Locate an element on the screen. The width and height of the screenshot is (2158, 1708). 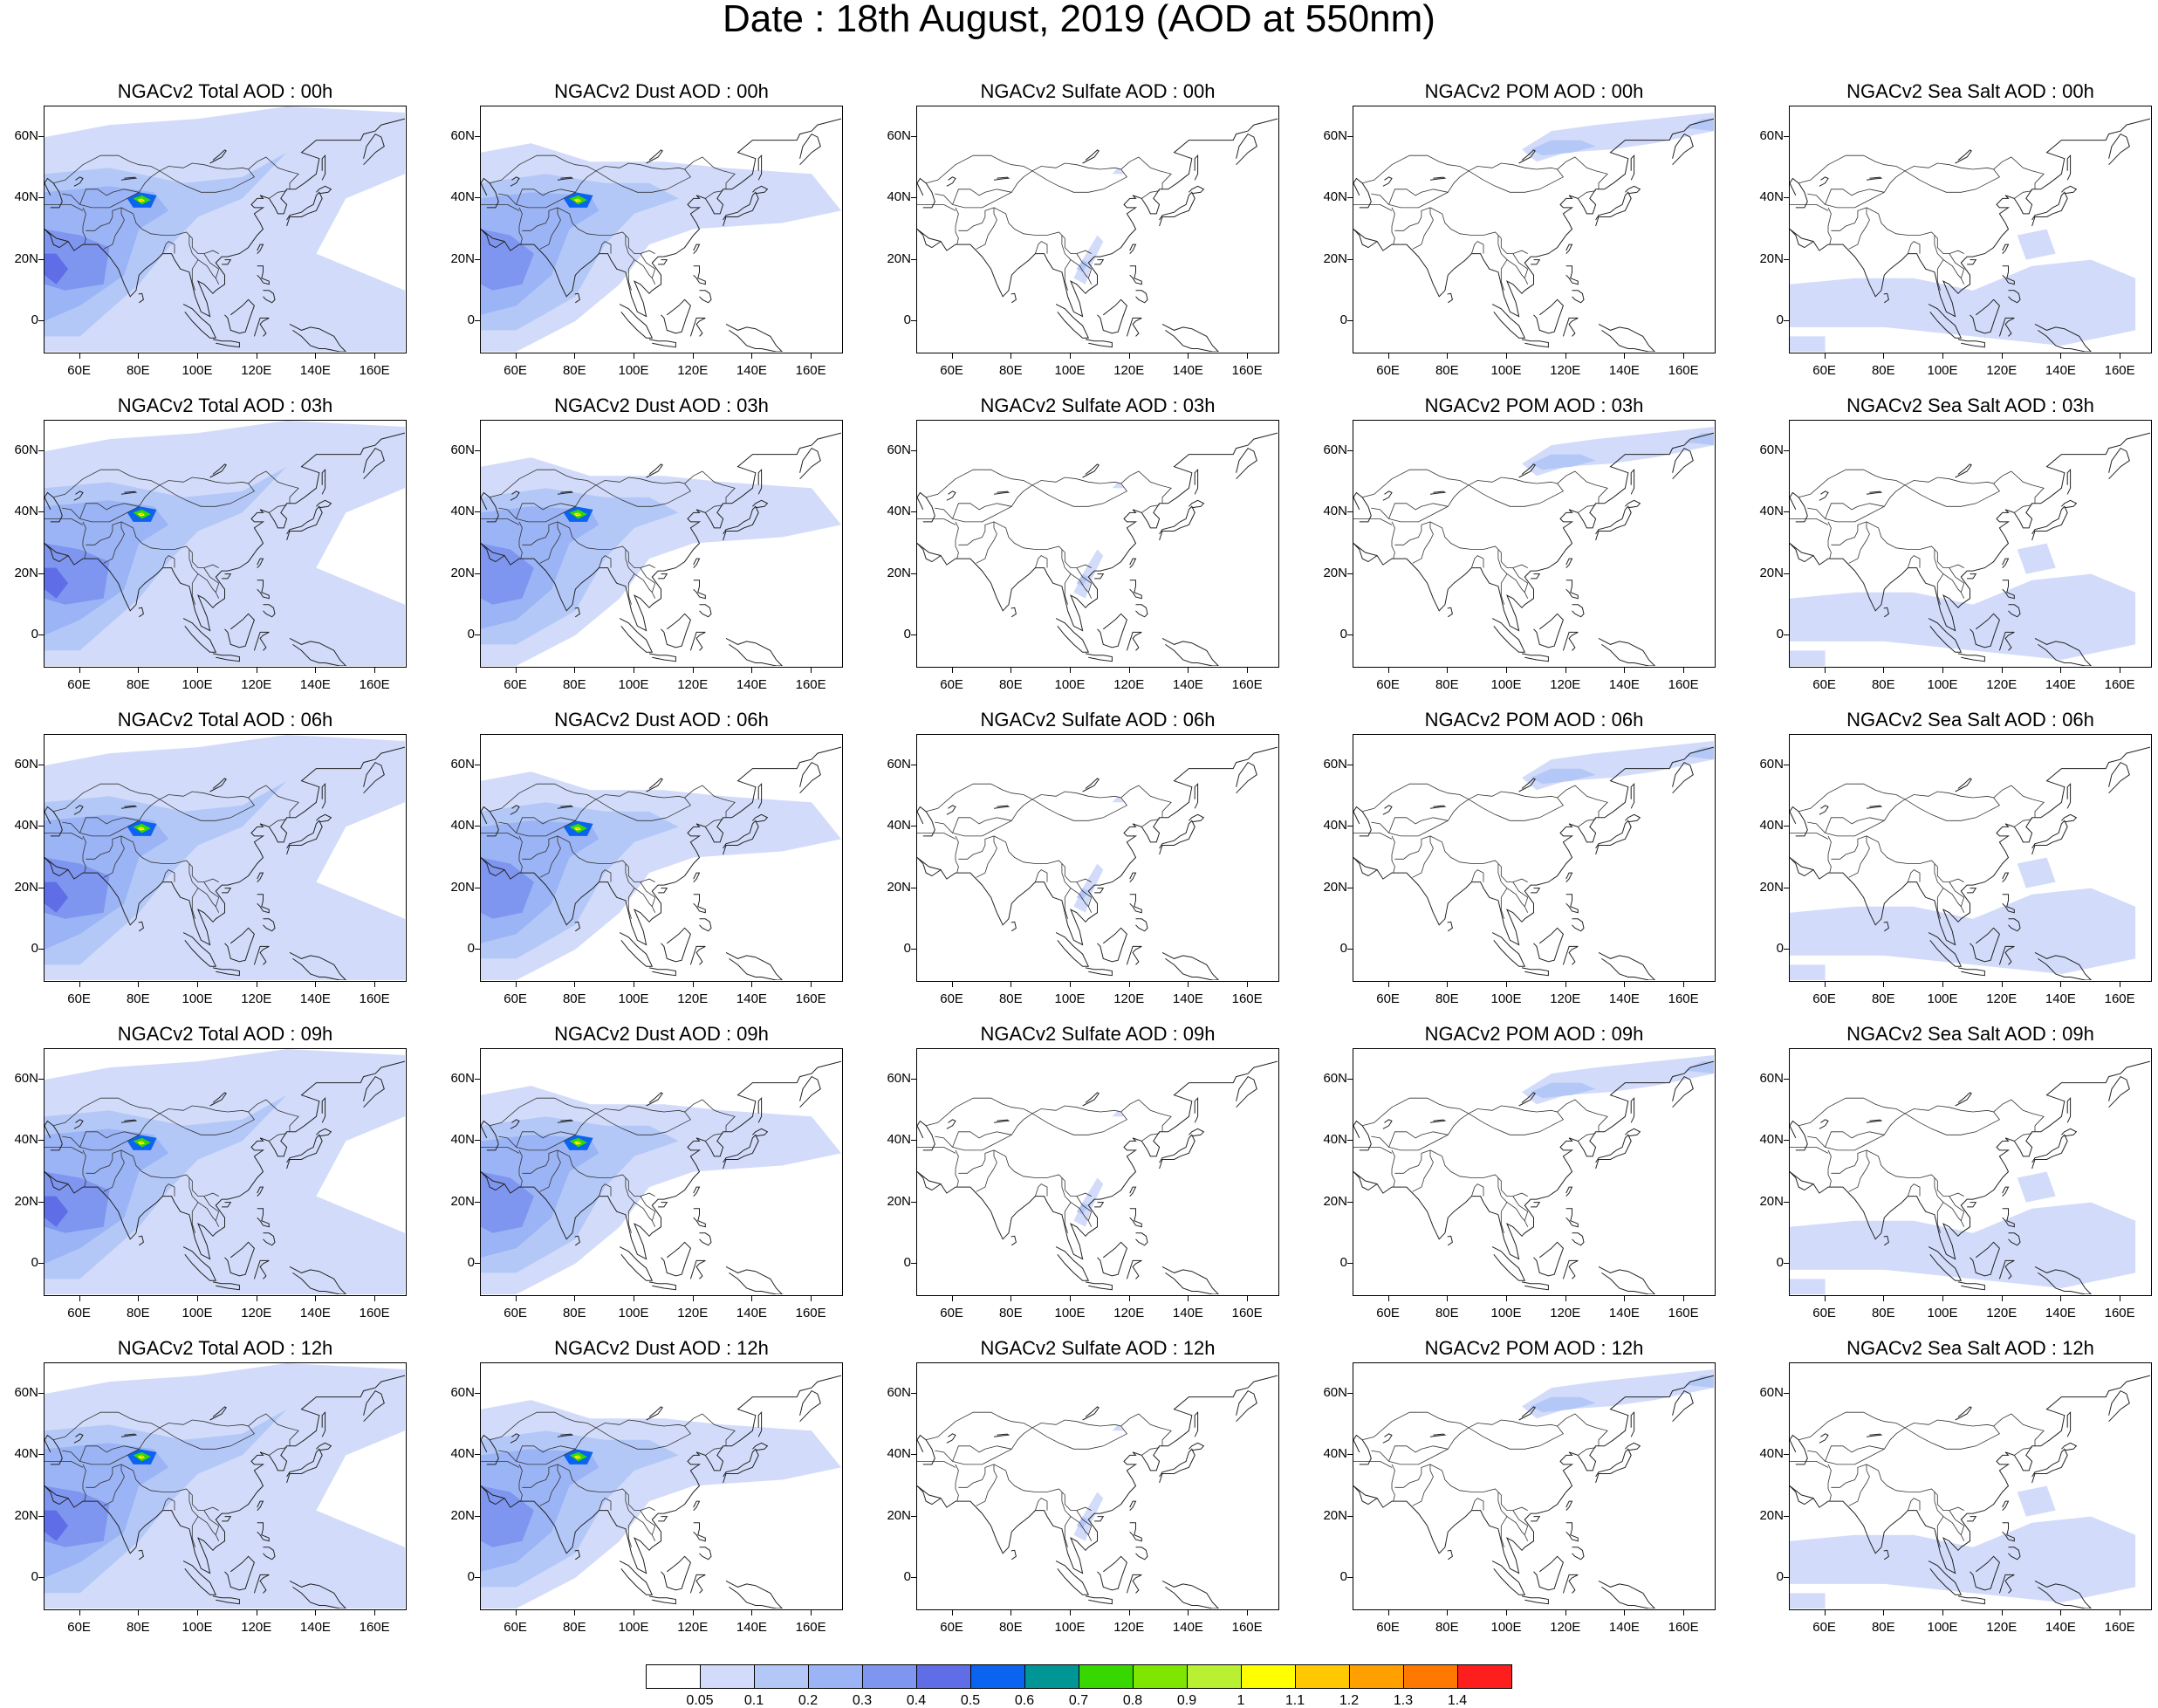
lat-tick-label: 40N is located at coordinates (1771, 825).